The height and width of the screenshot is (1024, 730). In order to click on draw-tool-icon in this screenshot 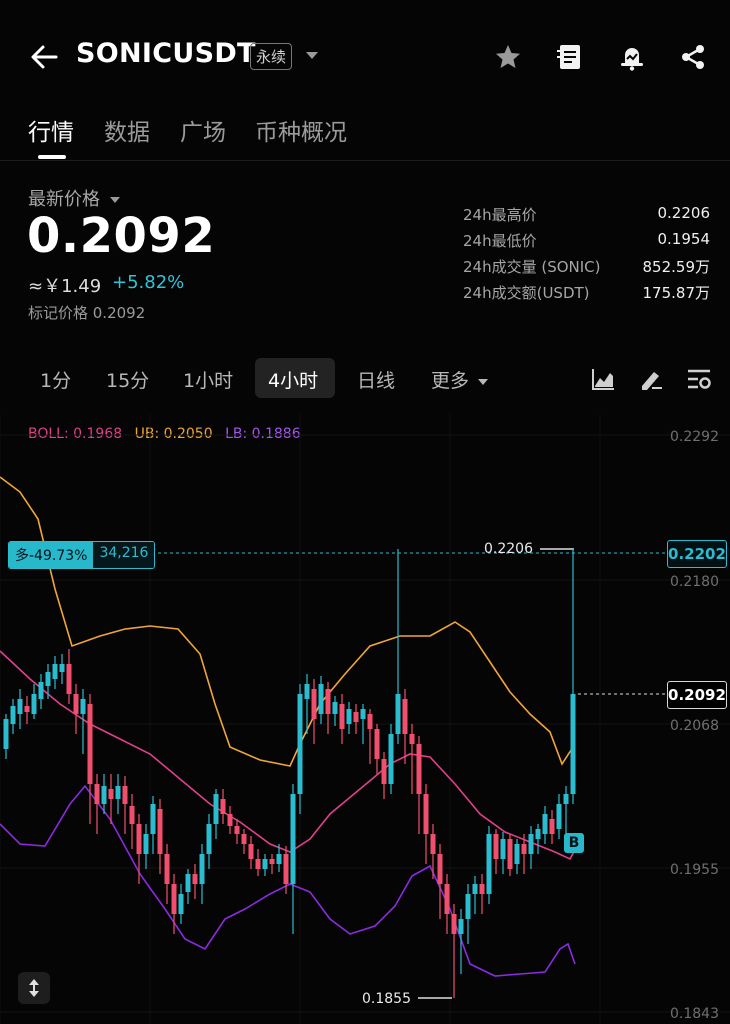, I will do `click(651, 379)`.